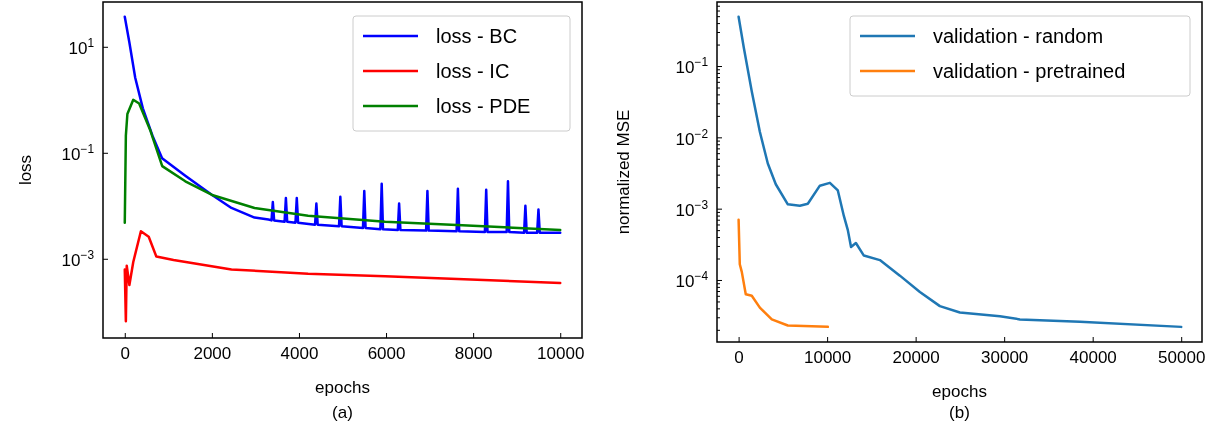 This screenshot has height=448, width=1215. Describe the element at coordinates (473, 354) in the screenshot. I see `x-tick-label: 8000` at that location.